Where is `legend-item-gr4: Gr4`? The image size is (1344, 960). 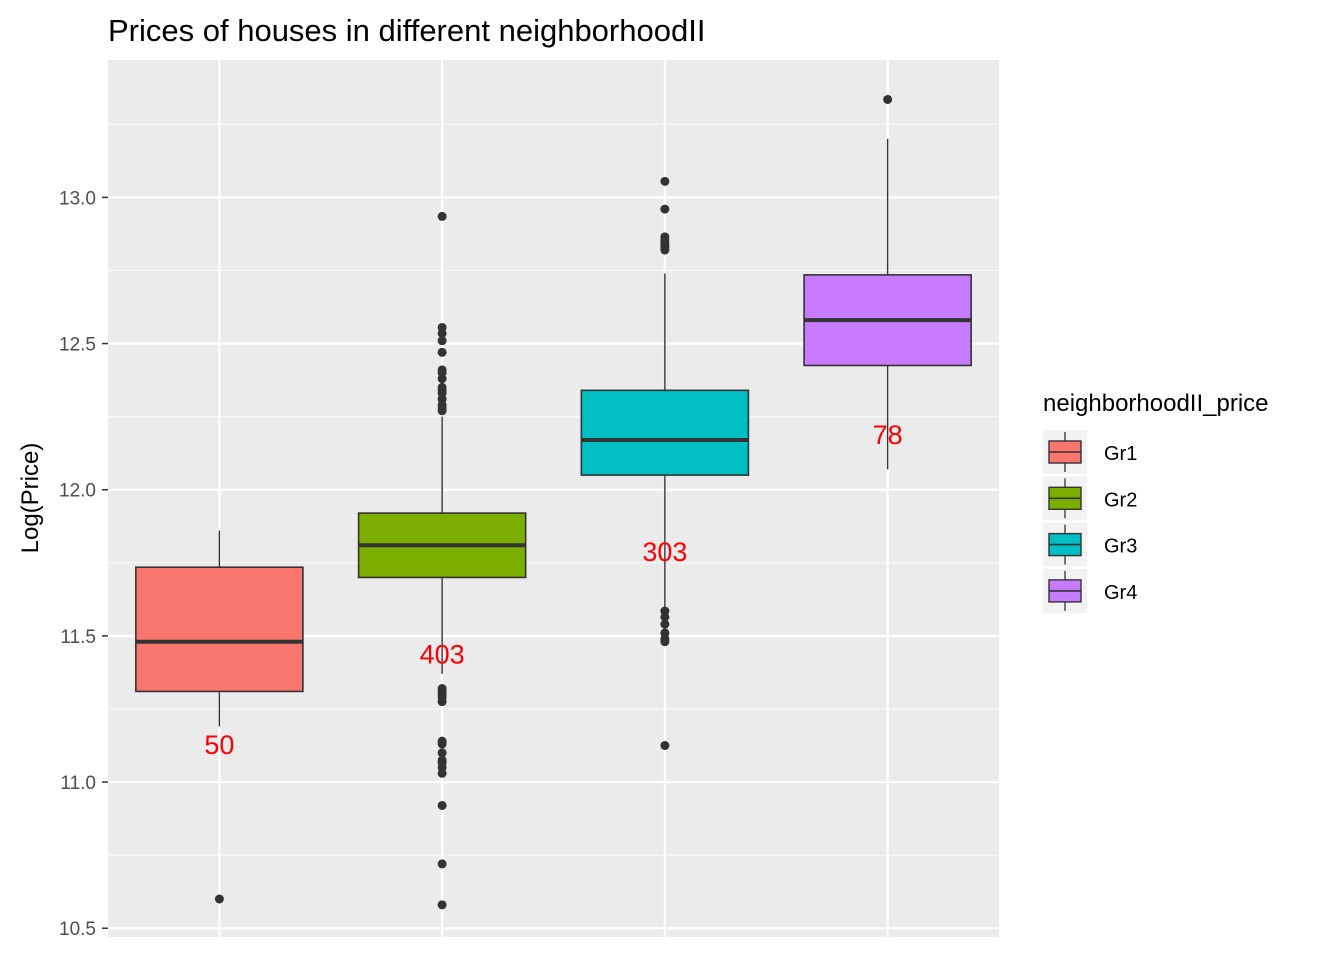
legend-item-gr4: Gr4 is located at coordinates (1090, 590).